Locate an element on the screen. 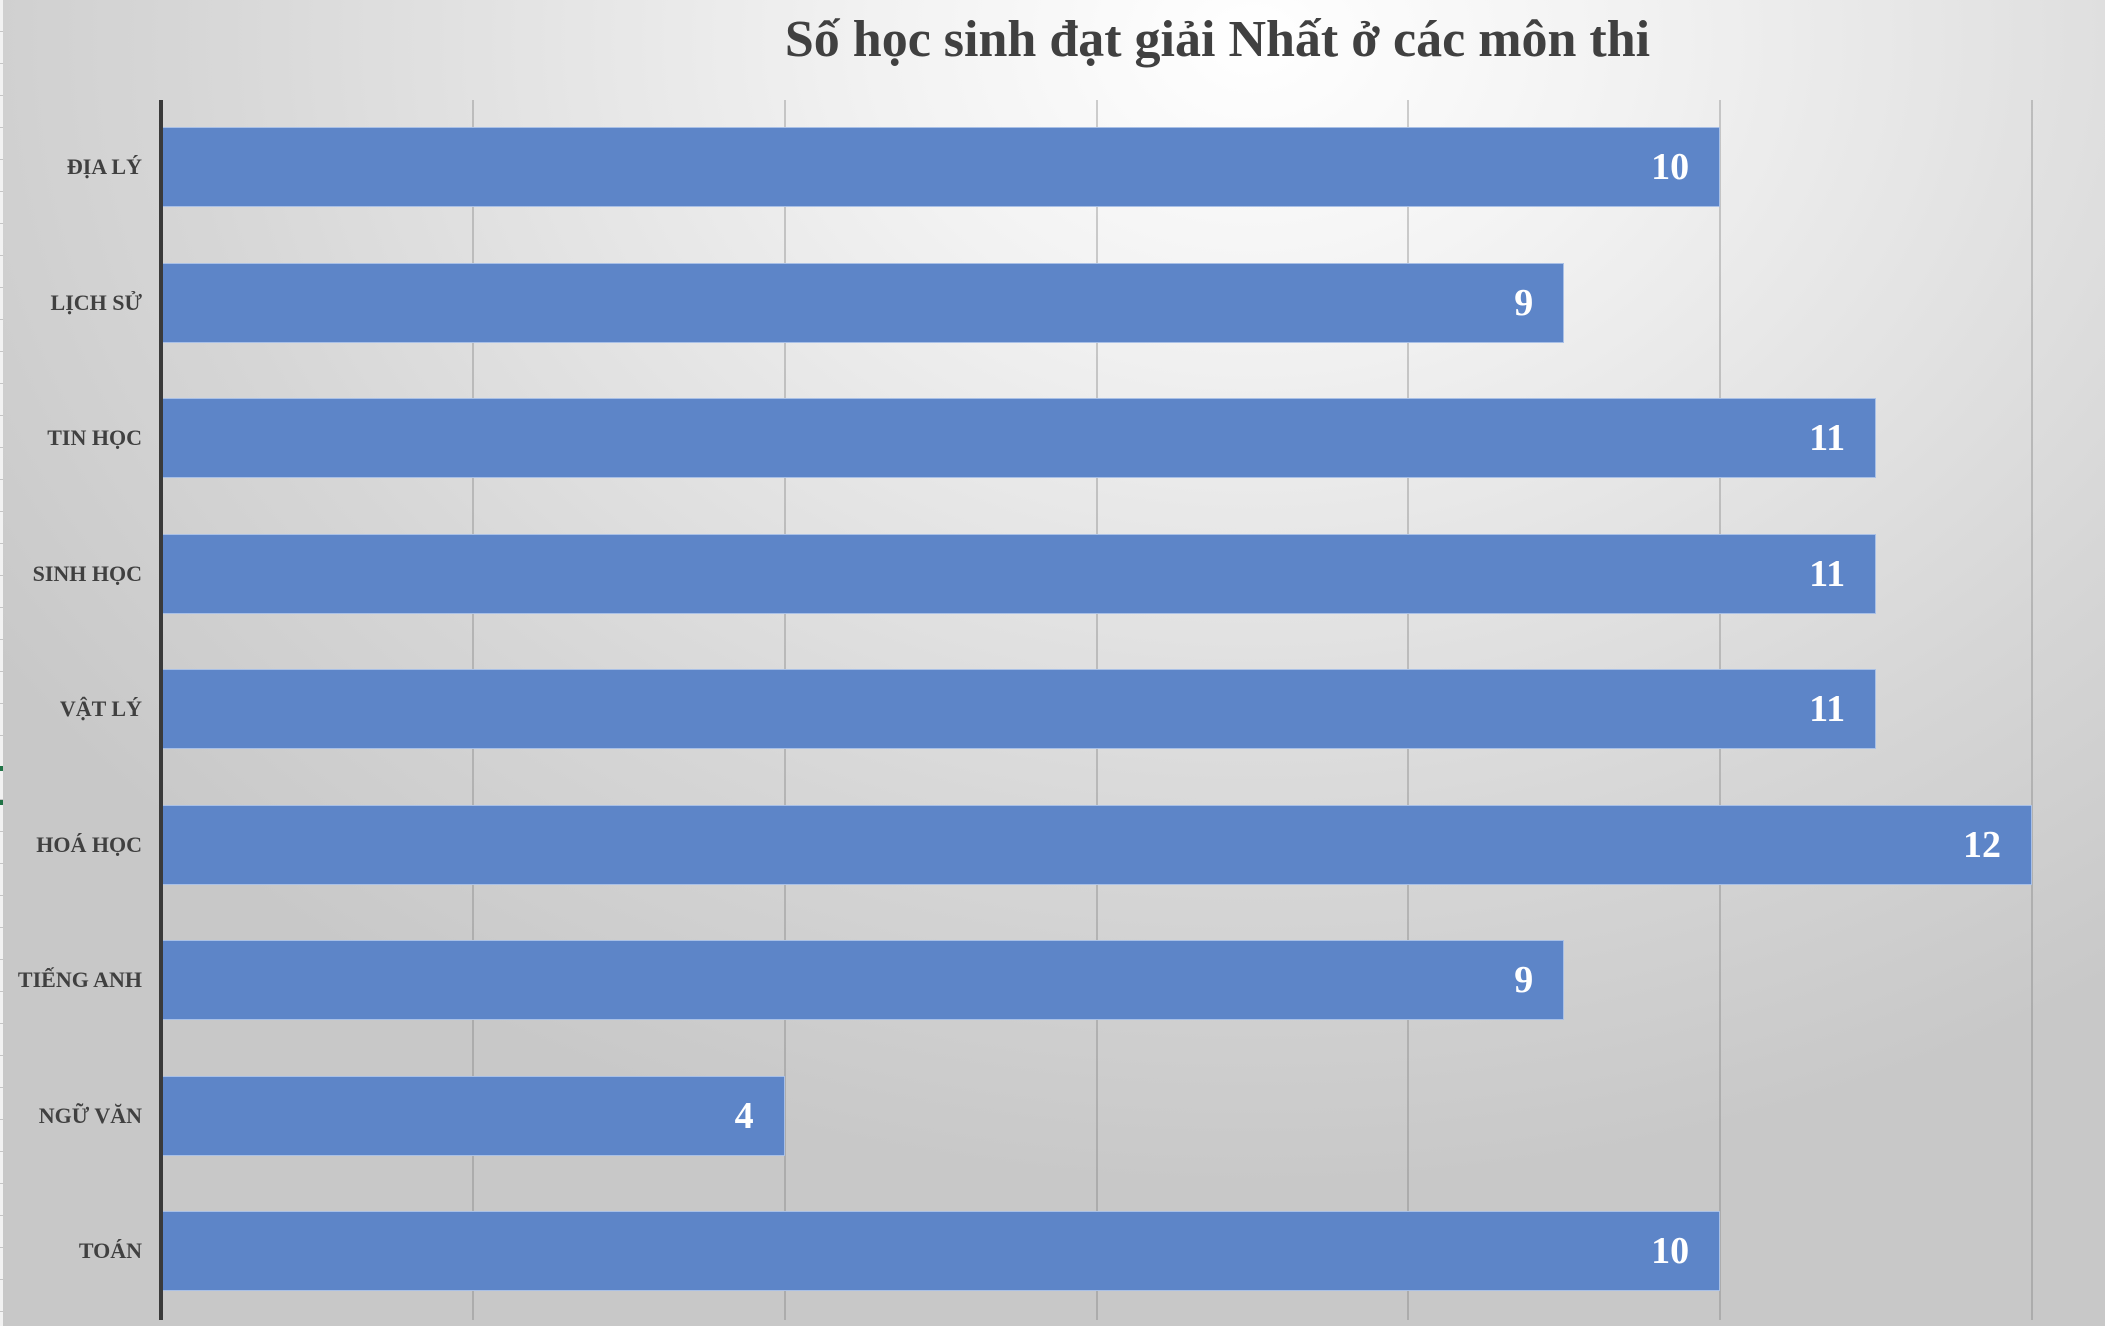 The image size is (2105, 1326). category-label: LỊCH SỬ is located at coordinates (96, 302).